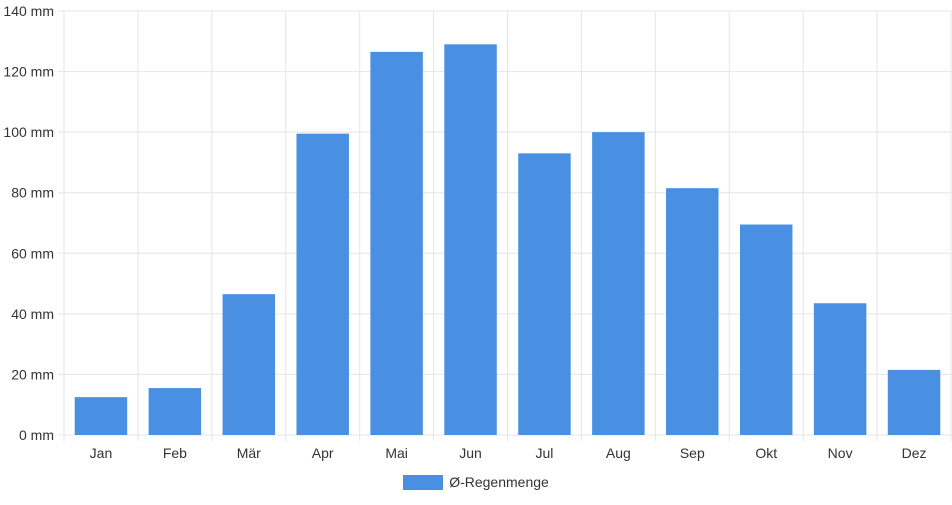 This screenshot has width=952, height=505. Describe the element at coordinates (36, 435) in the screenshot. I see `y-tick-label: 0 mm` at that location.